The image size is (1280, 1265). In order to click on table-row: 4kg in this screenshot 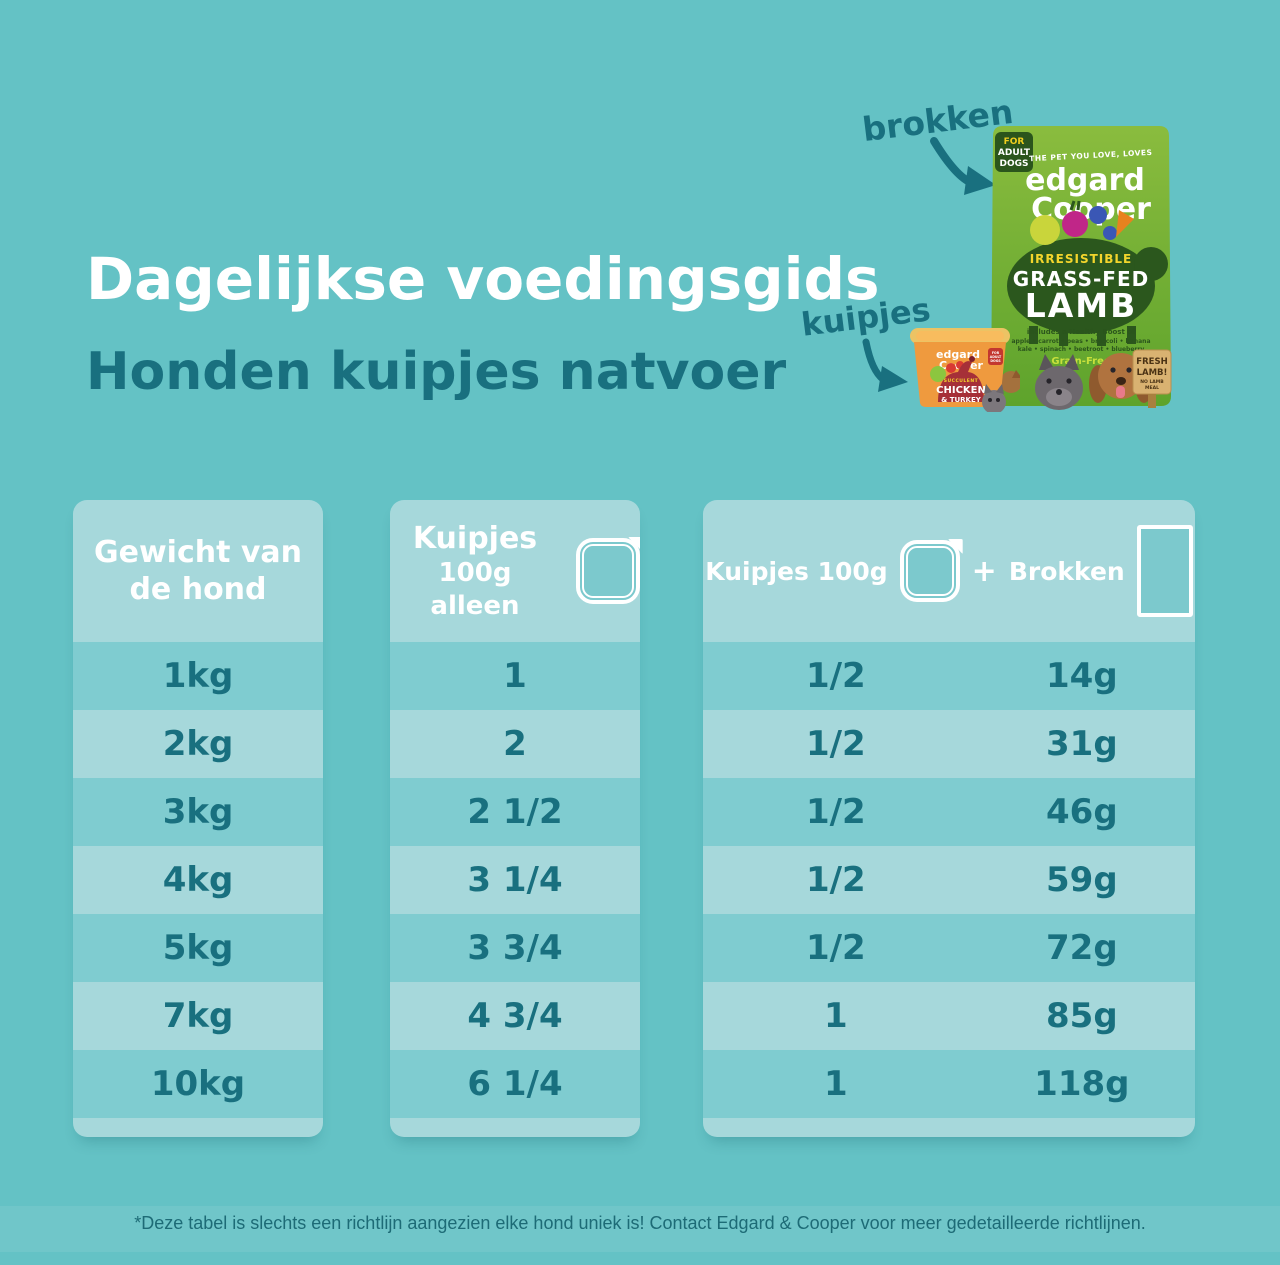, I will do `click(198, 880)`.